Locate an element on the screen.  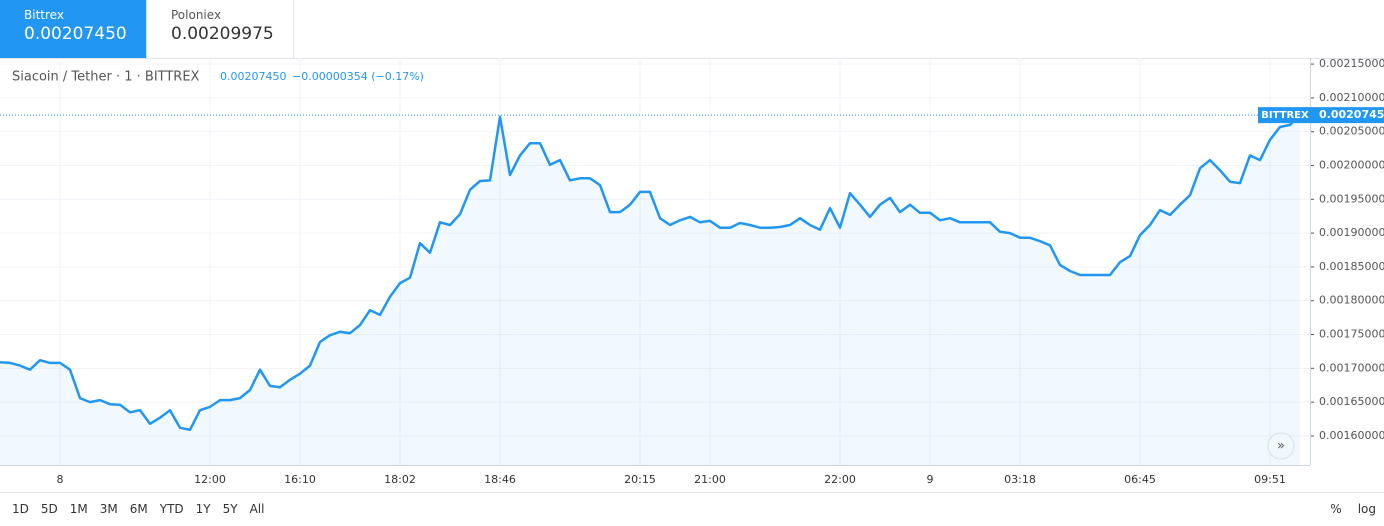
y-tick-label: 0.00195000 is located at coordinates (1351, 198).